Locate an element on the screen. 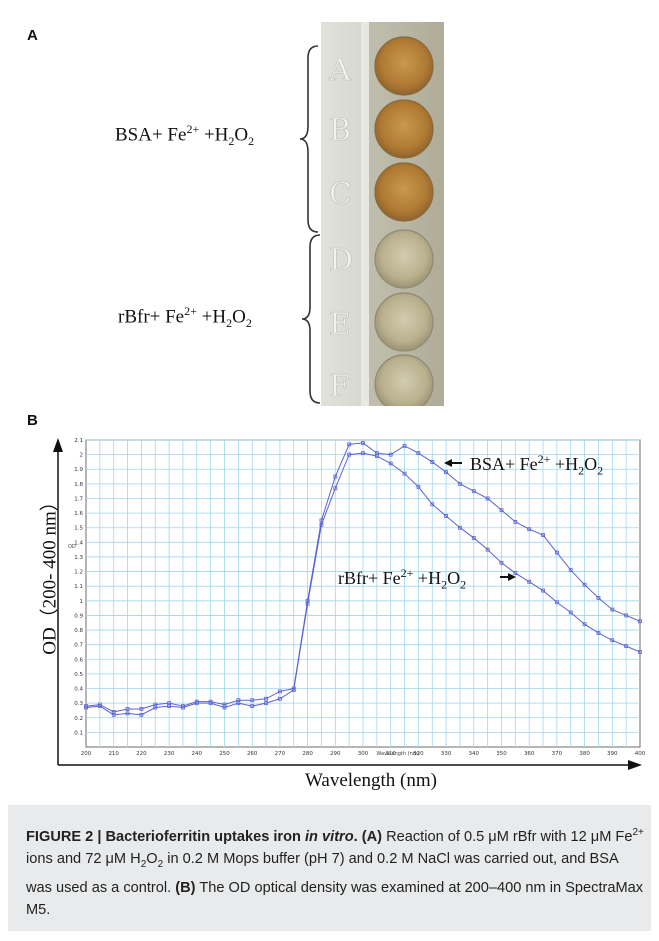 Image resolution: width=659 pixels, height=941 pixels. x-tick-label: 290 is located at coordinates (335, 754).